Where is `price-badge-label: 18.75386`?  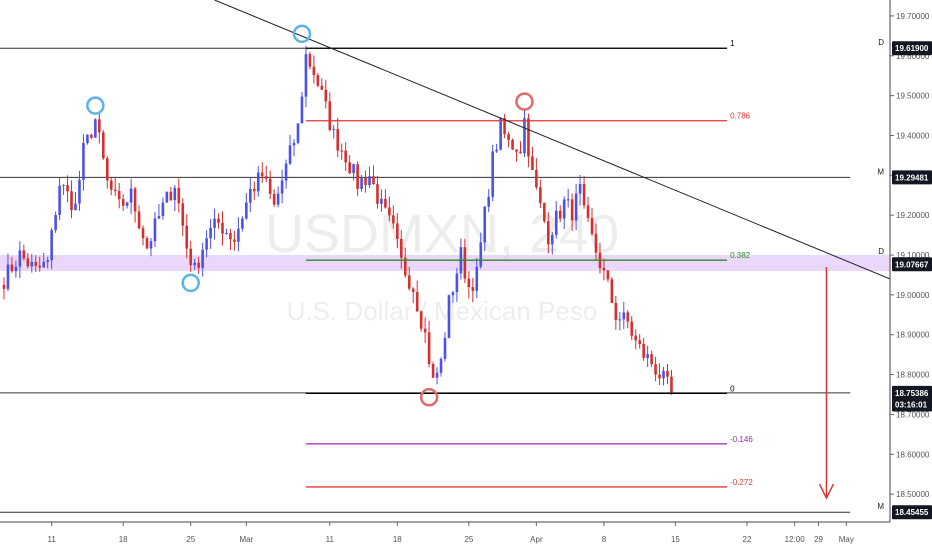 price-badge-label: 18.75386 is located at coordinates (912, 393).